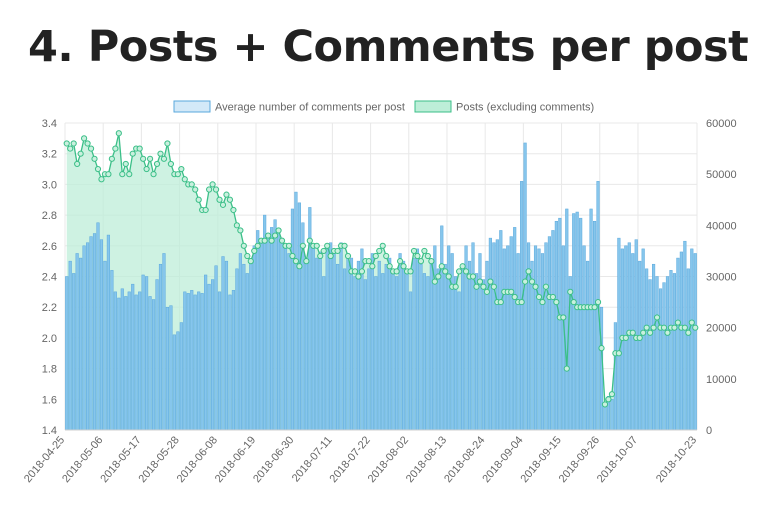 The width and height of the screenshot is (768, 520). What do you see at coordinates (49, 124) in the screenshot?
I see `y-left-tick-label: 3.4` at bounding box center [49, 124].